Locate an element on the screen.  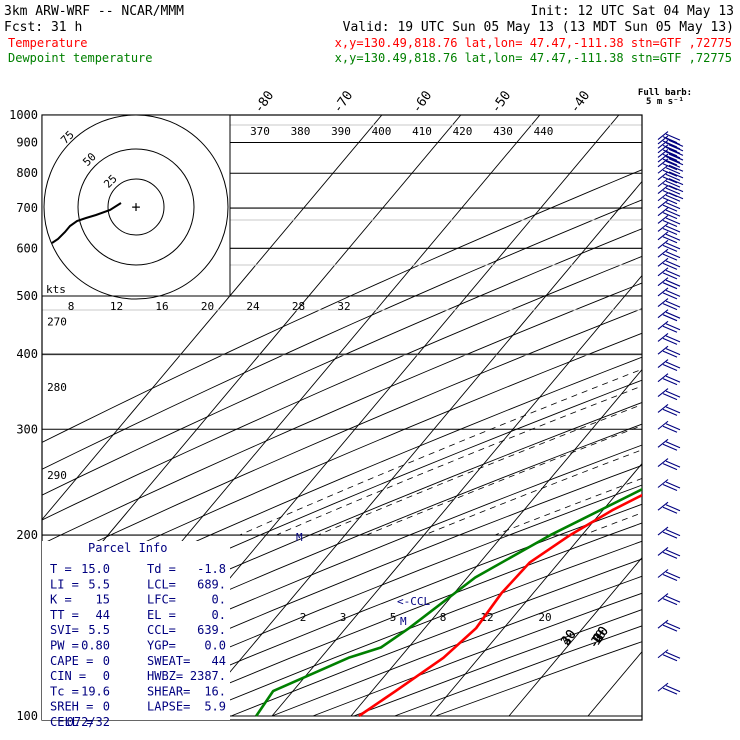
parcel-field-value: 639. is located at coordinates (211, 630).